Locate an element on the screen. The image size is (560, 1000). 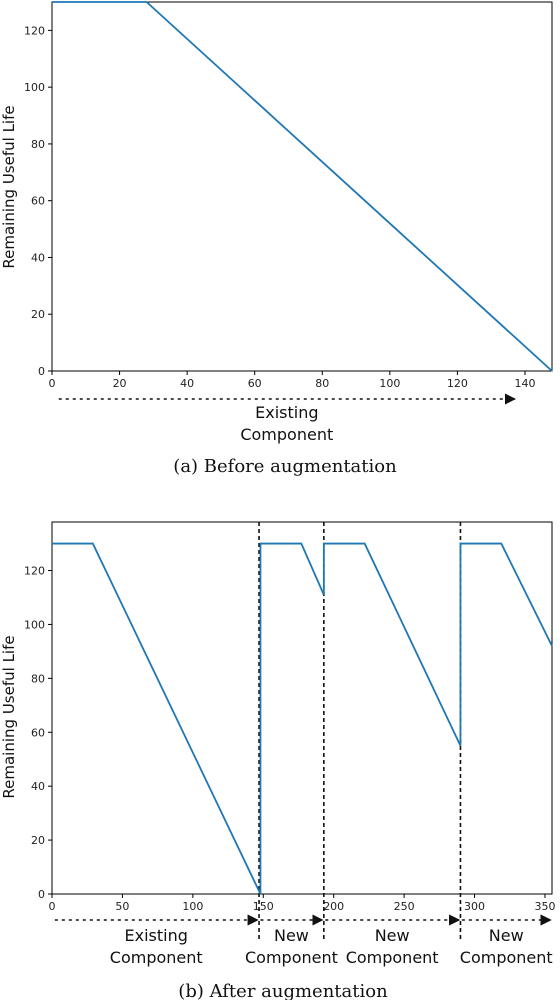
chartB-ytick-label: 60 is located at coordinates (38, 732).